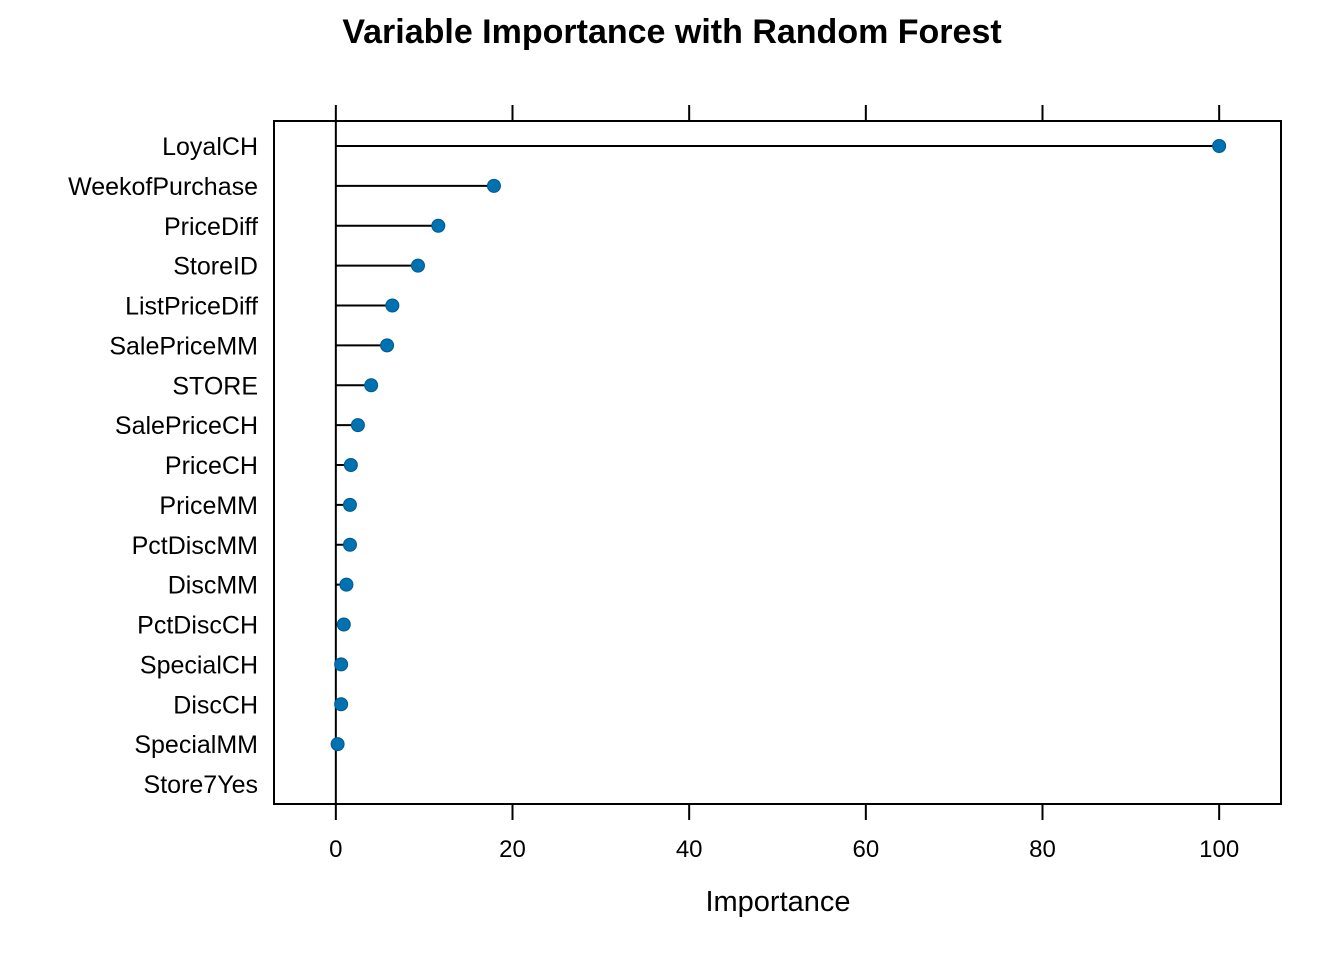 The height and width of the screenshot is (960, 1344). I want to click on category-label: Store7Yes, so click(201, 785).